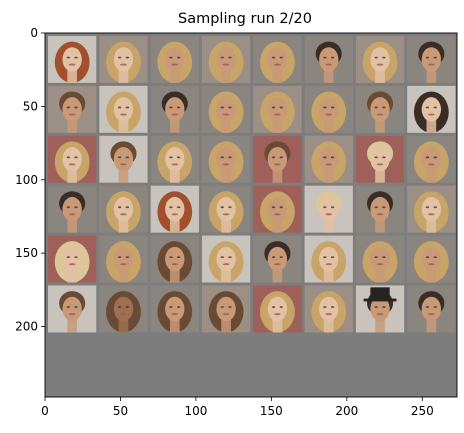 Image resolution: width=464 pixels, height=433 pixels. What do you see at coordinates (271, 411) in the screenshot?
I see `x-tick-label: 150` at bounding box center [271, 411].